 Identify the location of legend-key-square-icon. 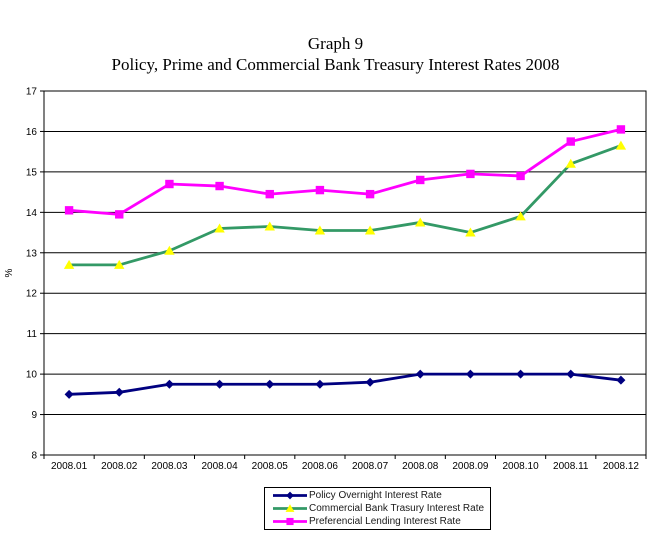
(290, 521).